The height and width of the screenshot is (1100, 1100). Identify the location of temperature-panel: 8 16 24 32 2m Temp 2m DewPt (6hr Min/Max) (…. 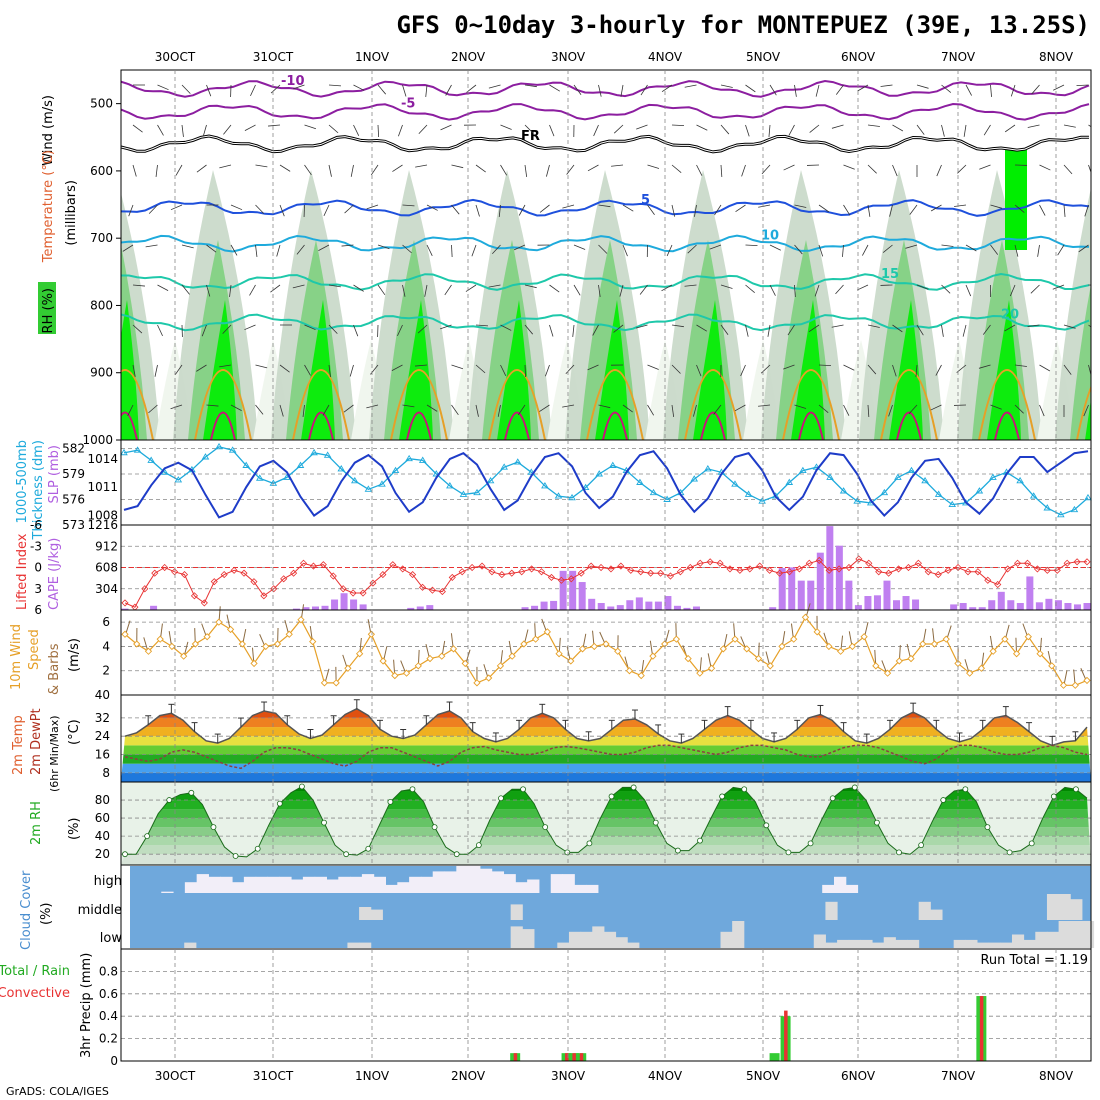
(551, 743).